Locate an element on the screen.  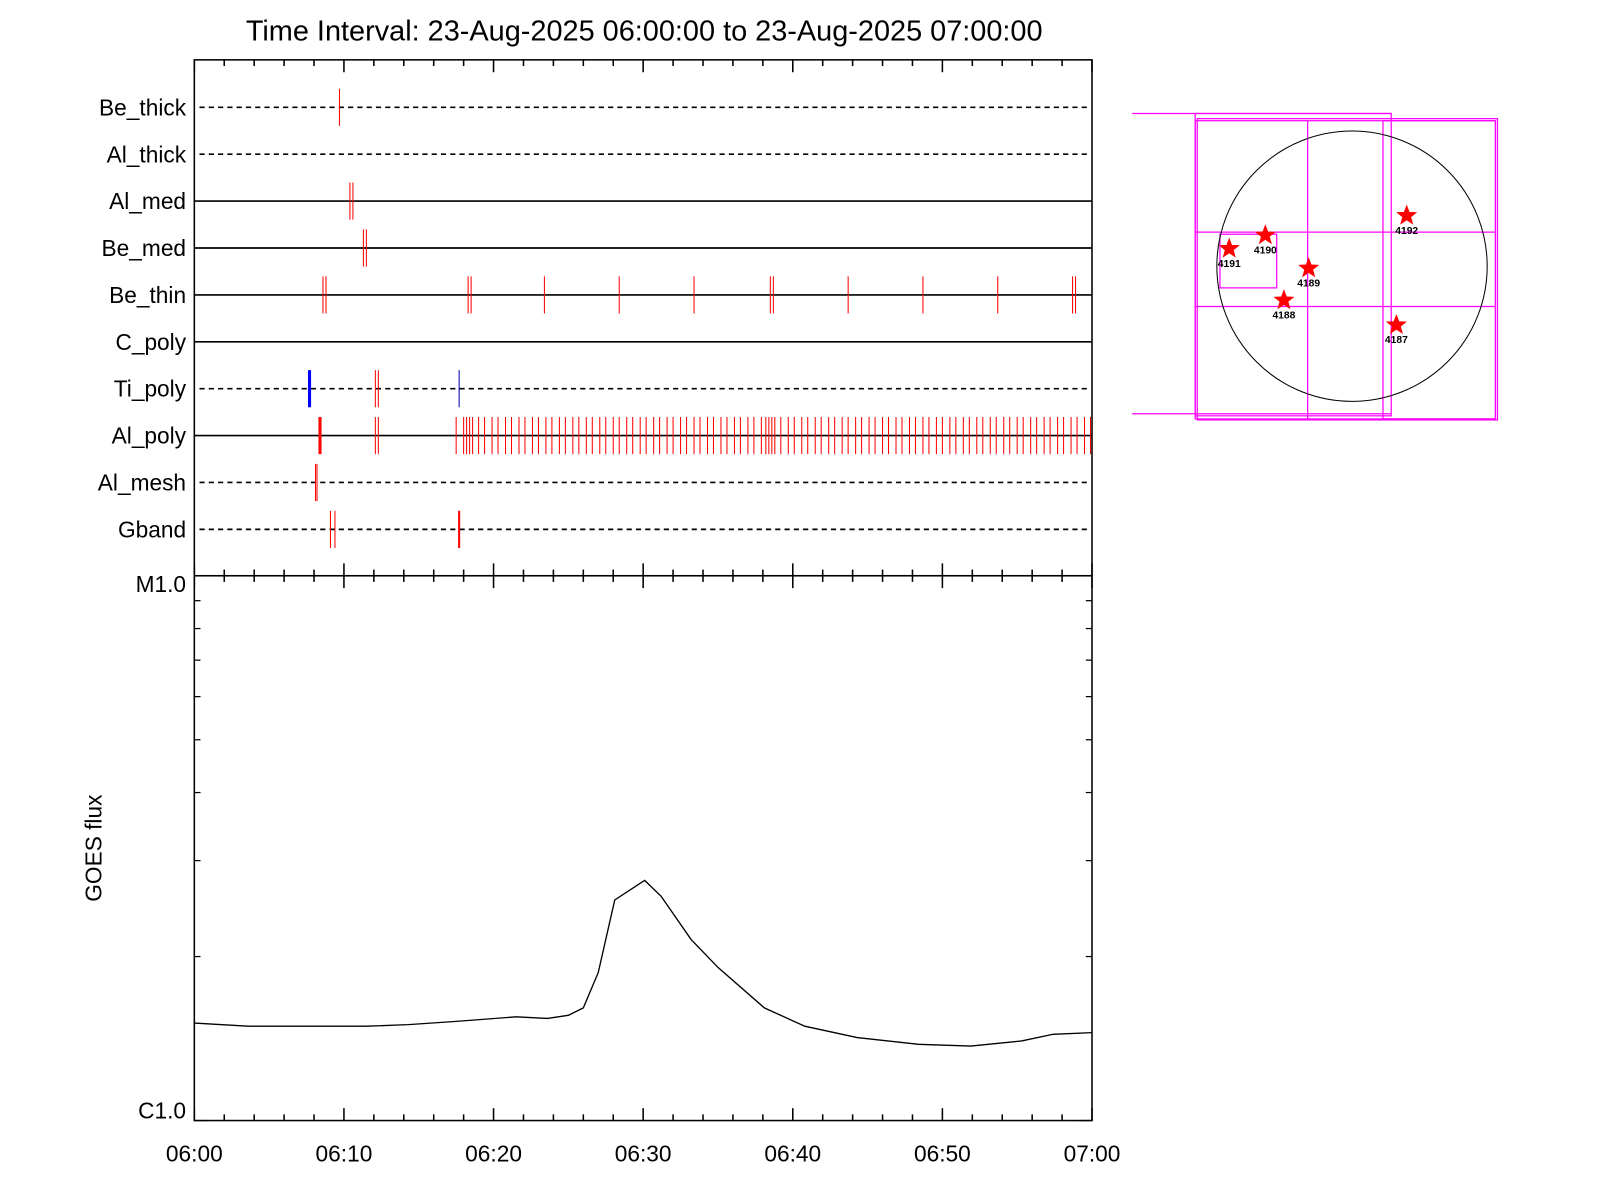
row-label: C_poly is located at coordinates (150, 342).